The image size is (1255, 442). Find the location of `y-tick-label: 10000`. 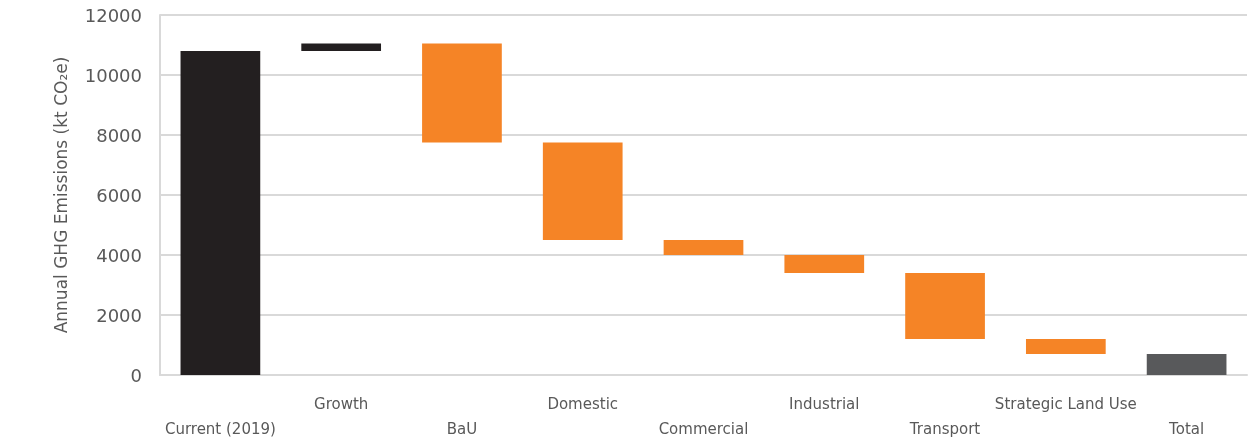

y-tick-label: 10000 is located at coordinates (113, 75).